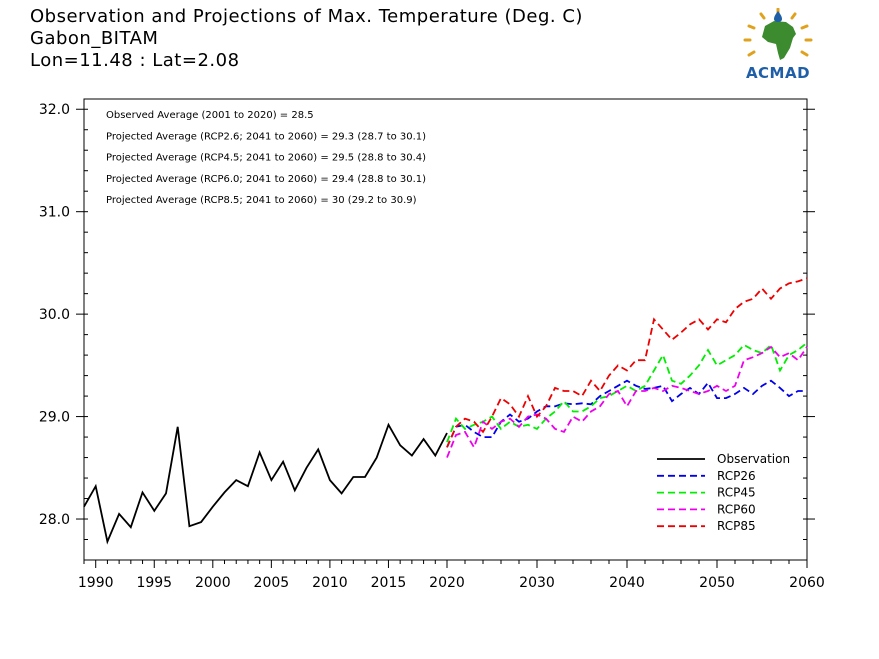  What do you see at coordinates (54, 315) in the screenshot?
I see `y-tick-label: 30.0` at bounding box center [54, 315].